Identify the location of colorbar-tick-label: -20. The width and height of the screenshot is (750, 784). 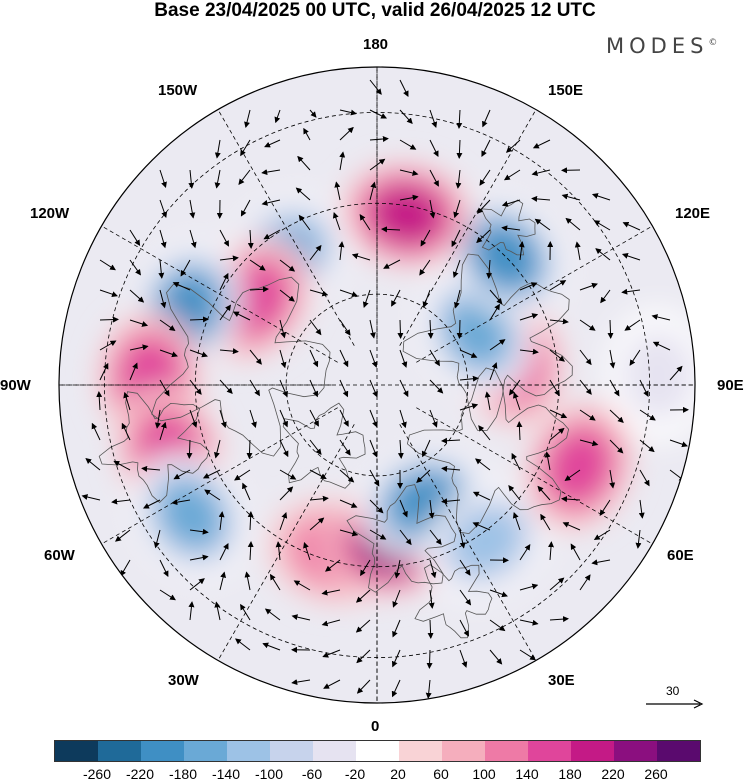
(355, 774).